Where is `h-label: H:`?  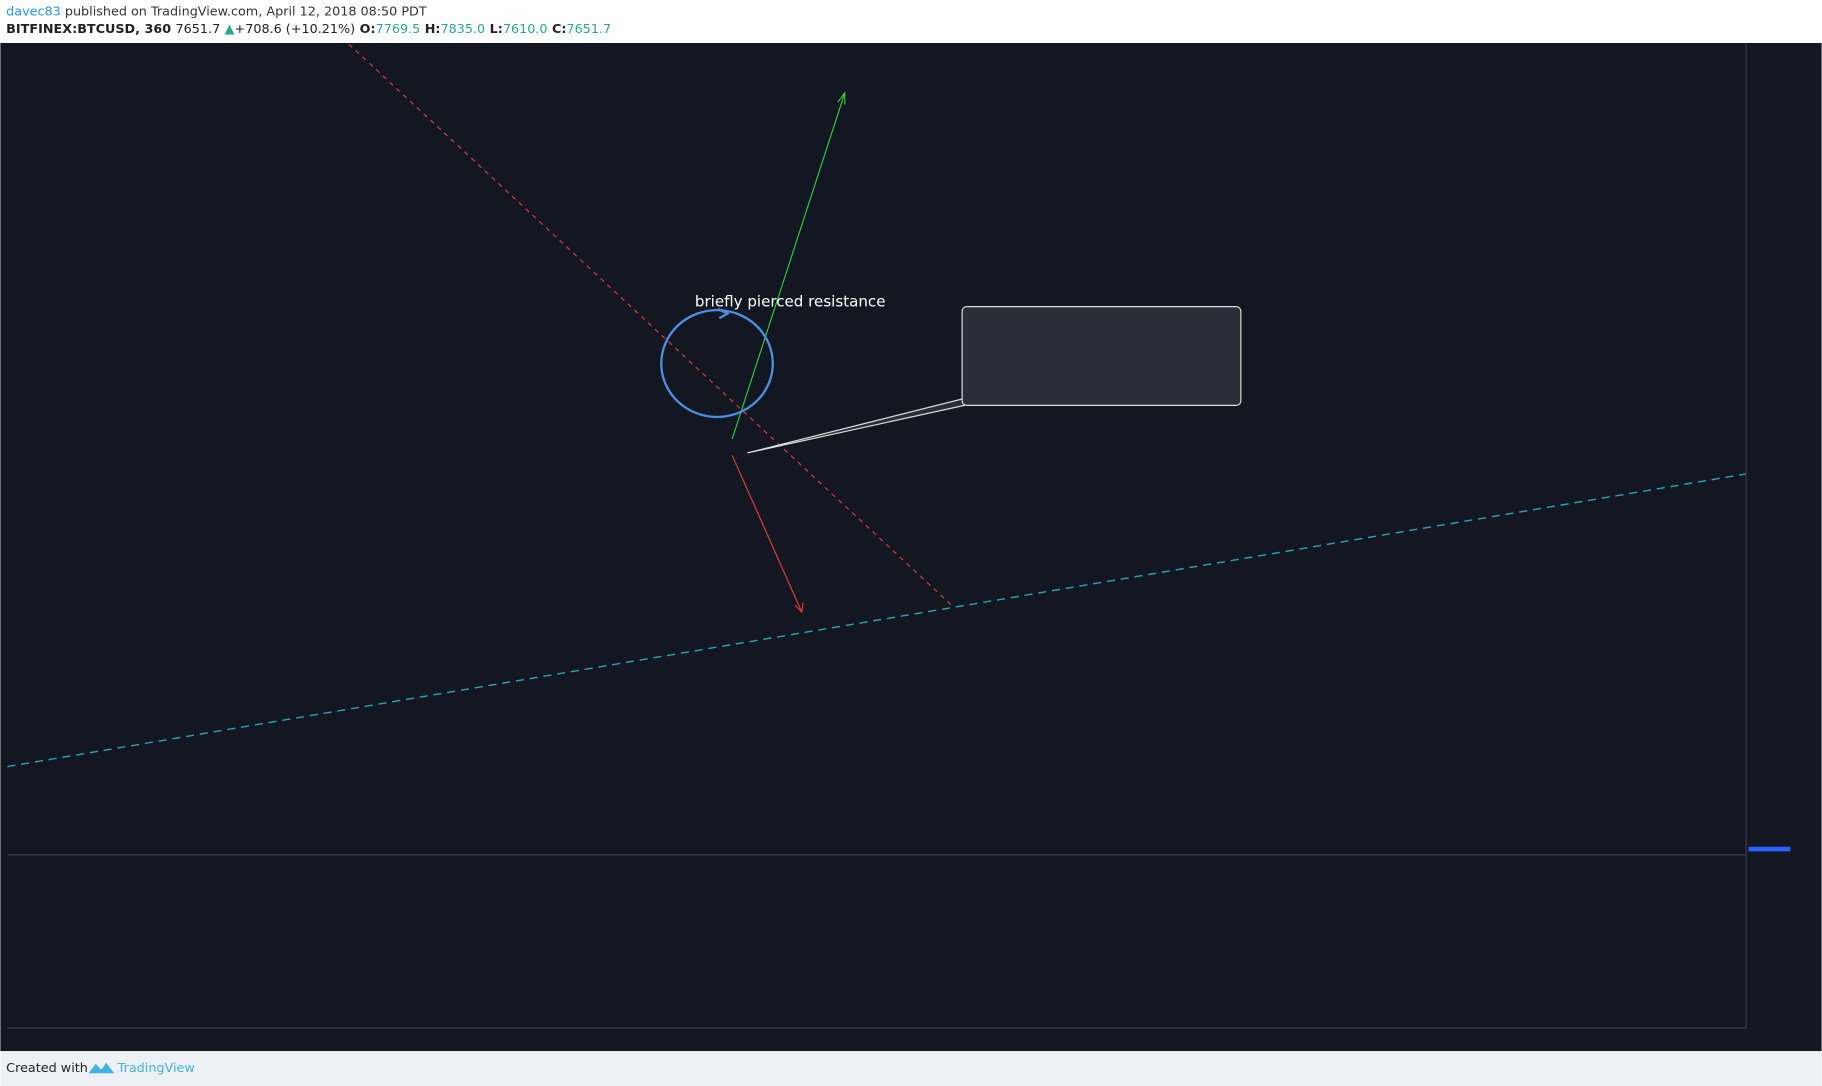
h-label: H: is located at coordinates (433, 29).